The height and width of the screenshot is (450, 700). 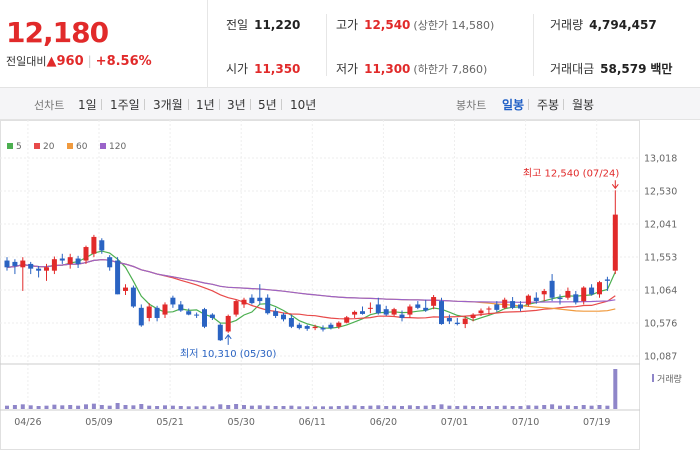 I want to click on low-annotation: 최저 10,310 (05/30), so click(x=228, y=354).